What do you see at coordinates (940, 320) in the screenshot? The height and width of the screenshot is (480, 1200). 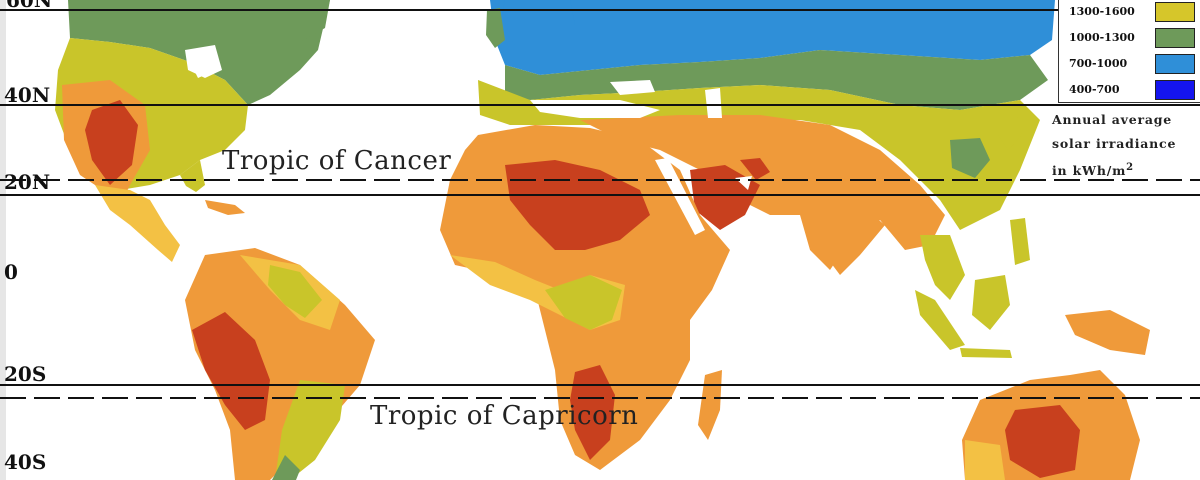 I see `sumatra` at bounding box center [940, 320].